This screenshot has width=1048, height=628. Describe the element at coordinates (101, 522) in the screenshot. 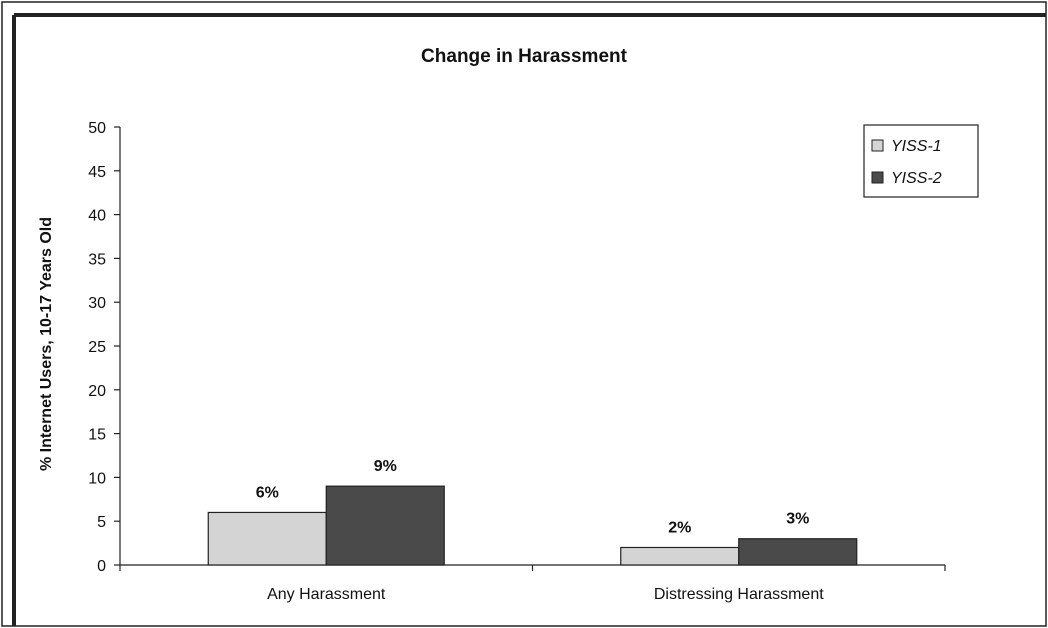

I see `y-tick-label: 5` at that location.